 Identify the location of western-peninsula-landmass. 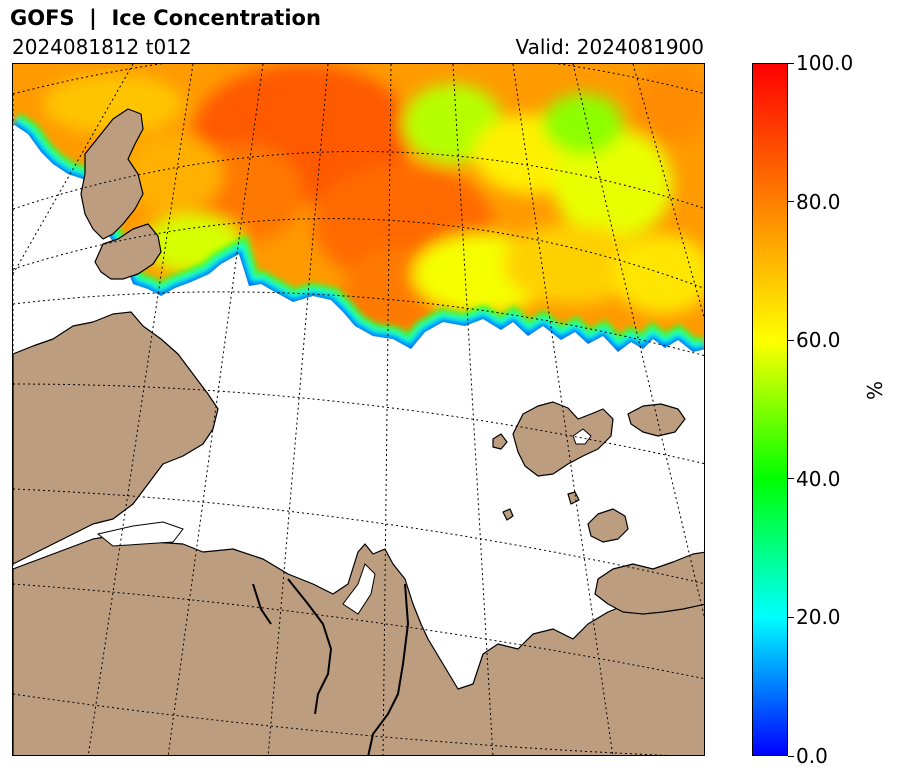
(116, 438).